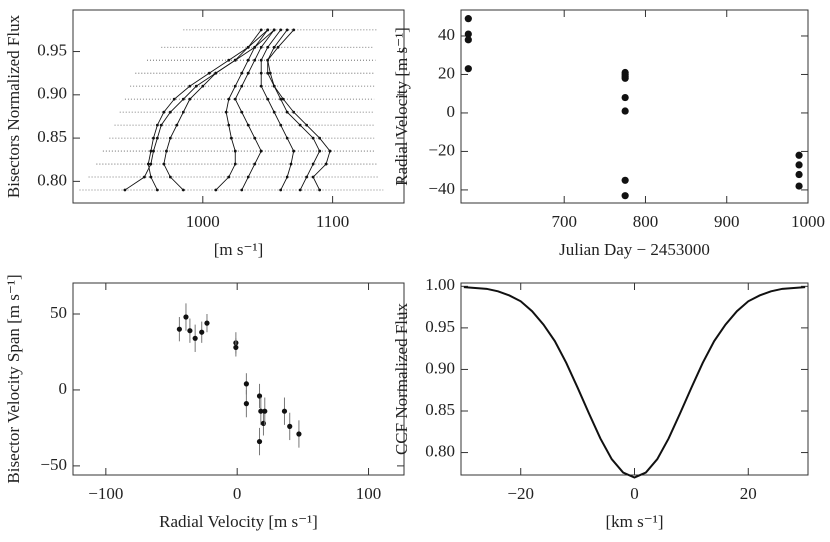  Describe the element at coordinates (446, 72) in the screenshot. I see `y-tick-label: 20` at that location.